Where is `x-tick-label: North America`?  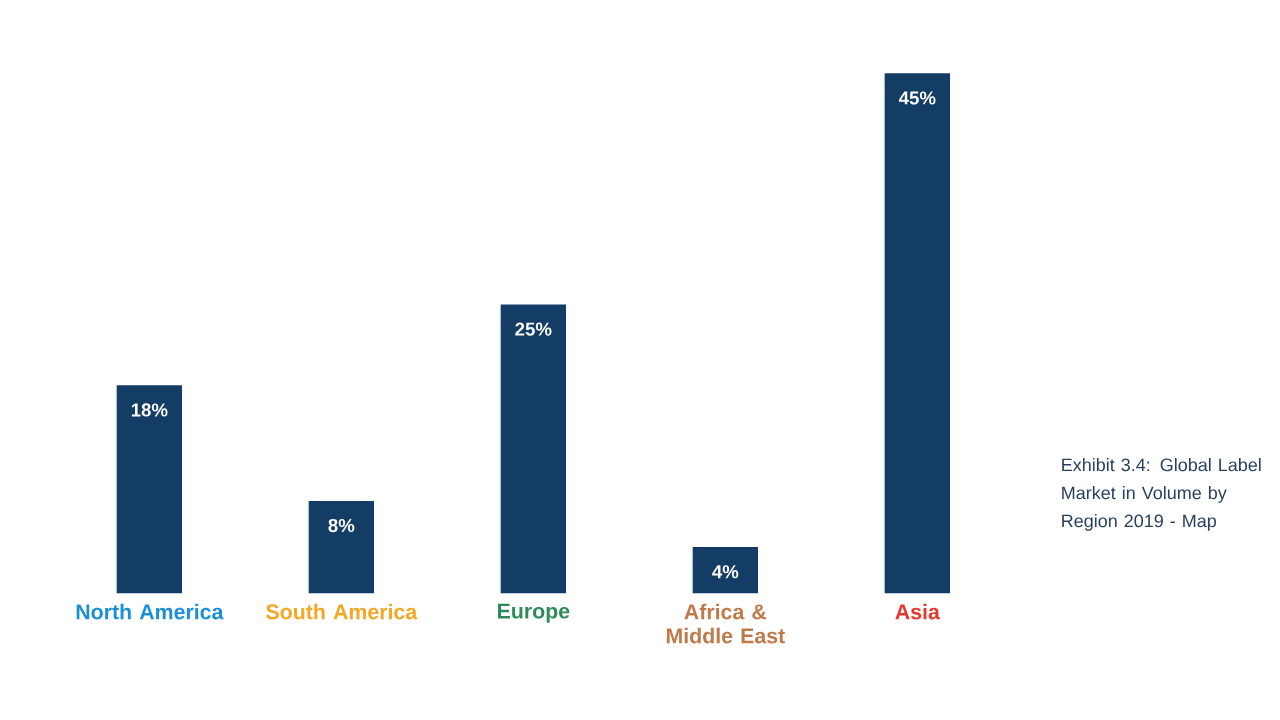
x-tick-label: North America is located at coordinates (150, 611).